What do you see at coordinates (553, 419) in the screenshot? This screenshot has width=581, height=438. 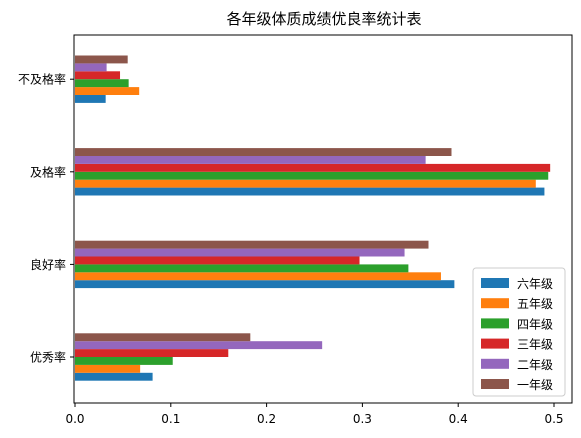 I see `x-tick-label: 0.5` at bounding box center [553, 419].